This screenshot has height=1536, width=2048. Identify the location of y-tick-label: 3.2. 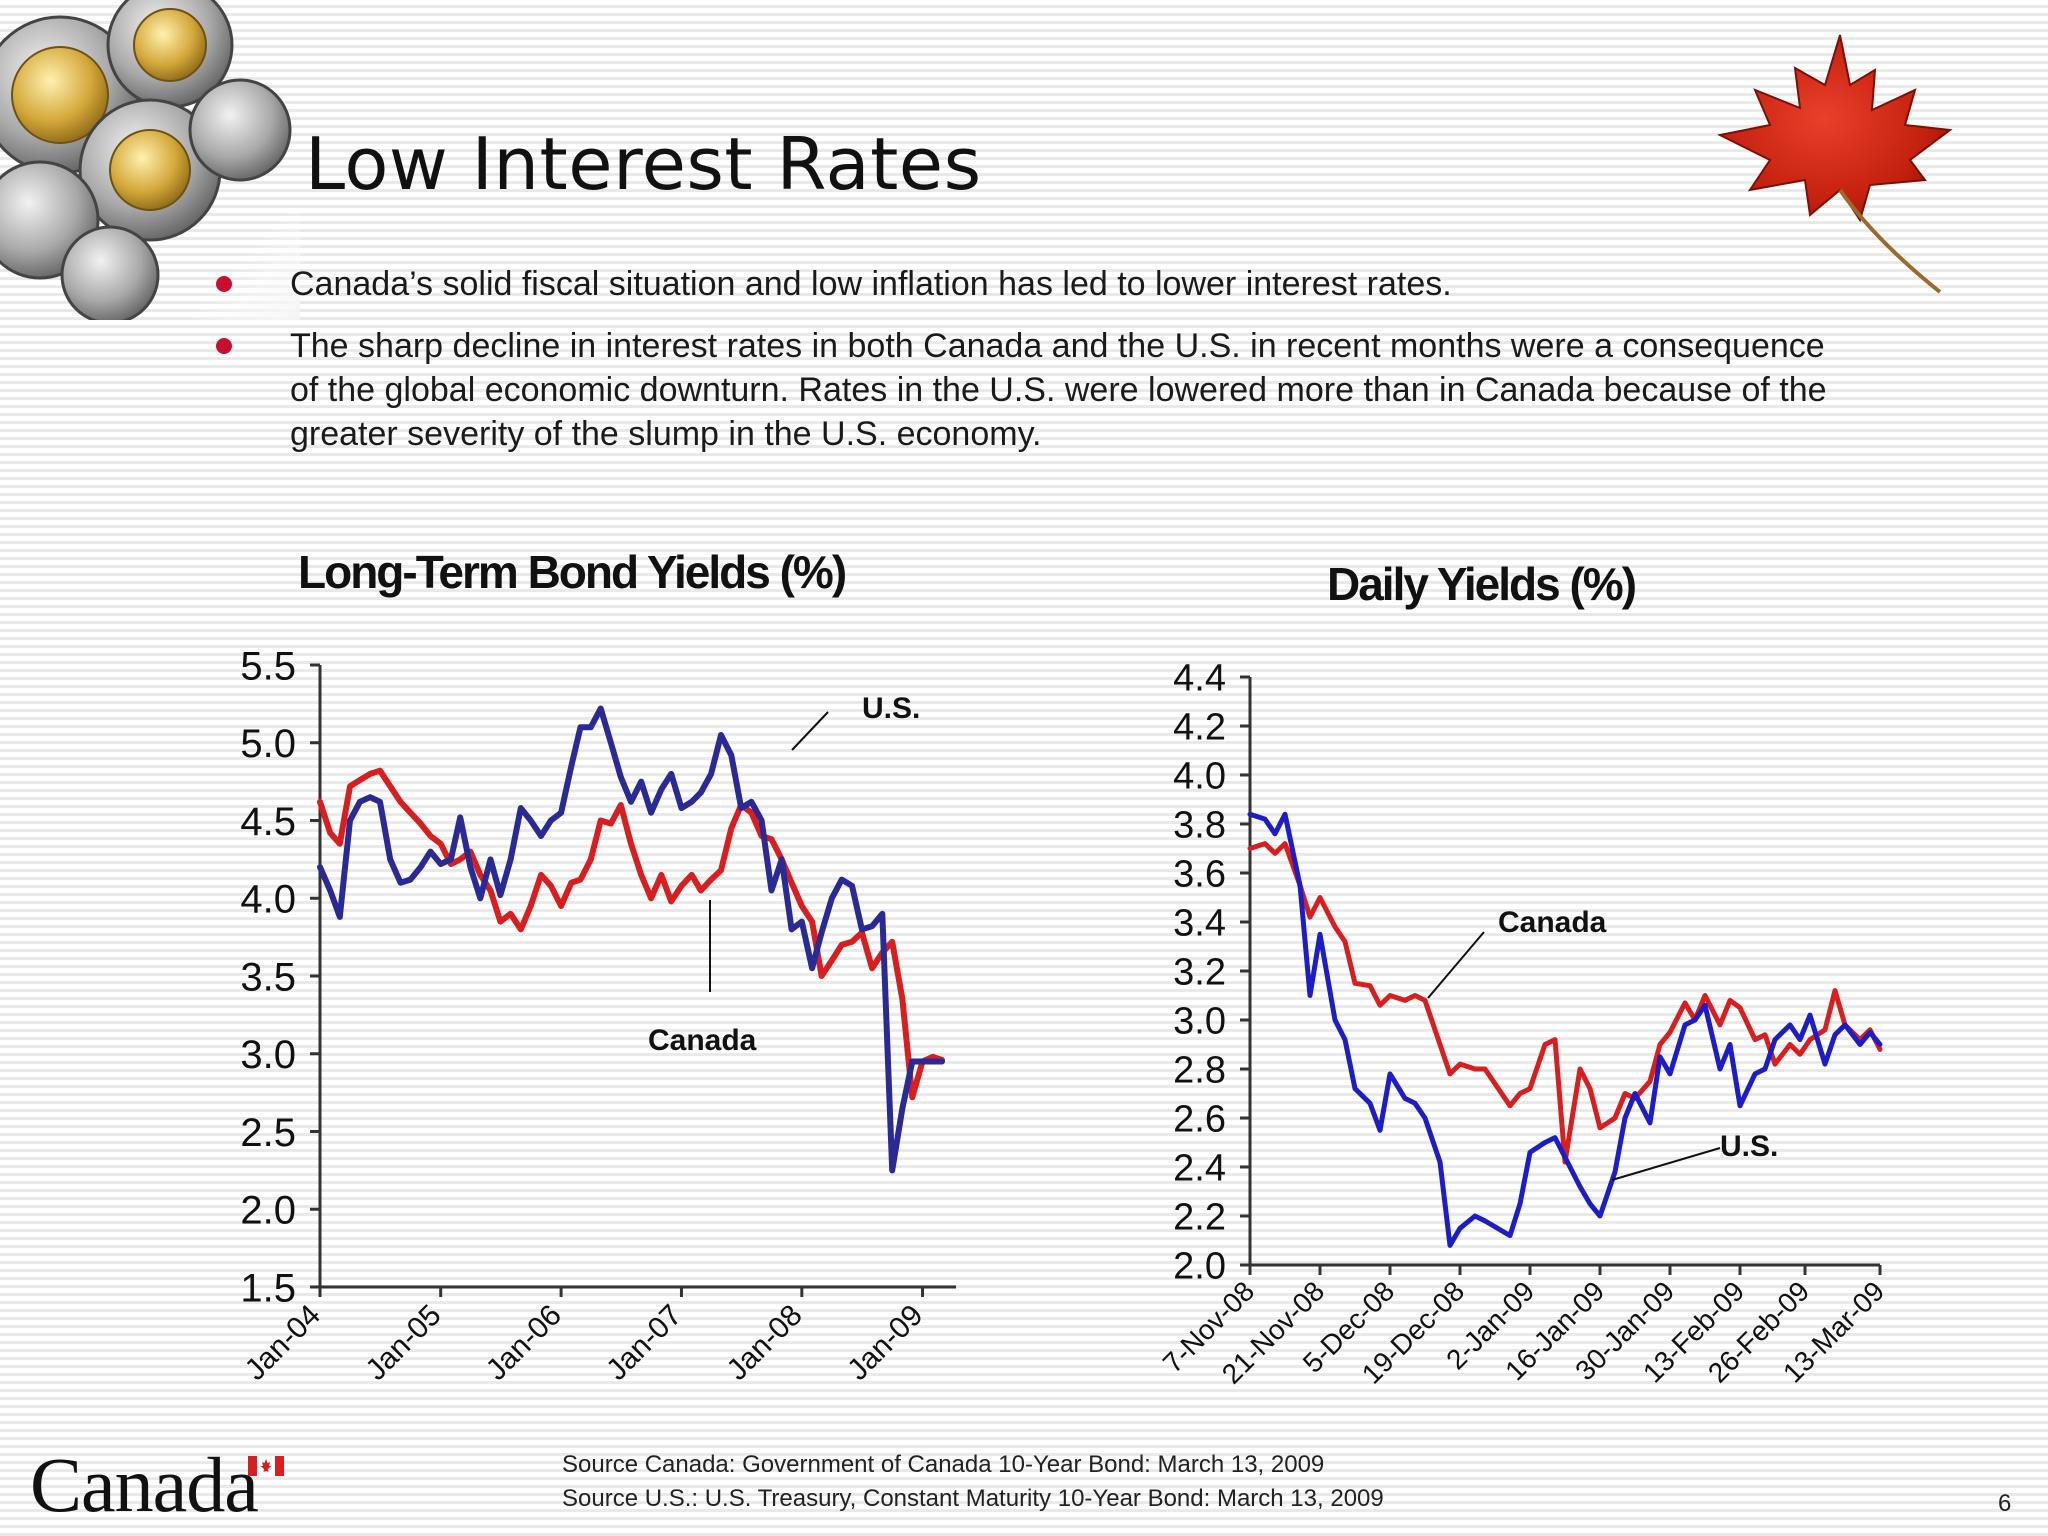
(1199, 973).